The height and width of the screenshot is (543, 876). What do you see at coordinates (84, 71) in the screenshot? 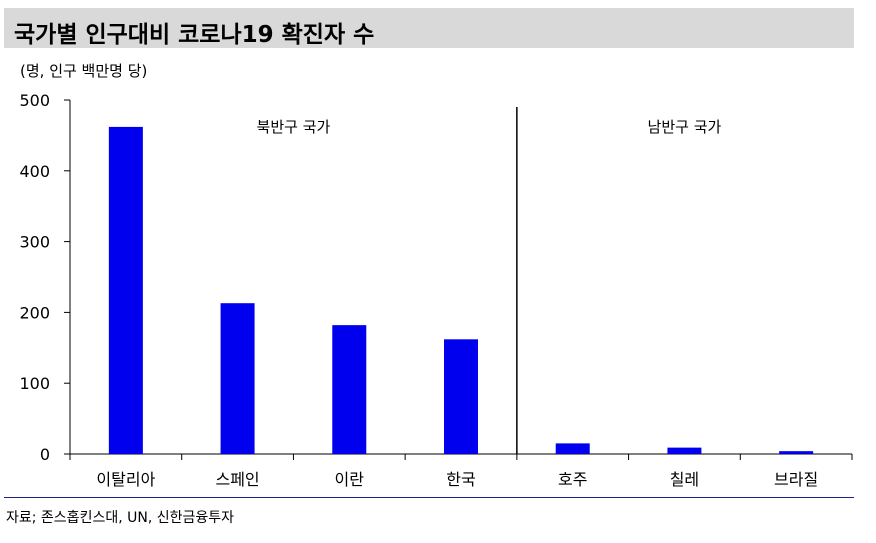
I see `y-axis-unit-label: (명, 인구 백만명 당)` at bounding box center [84, 71].